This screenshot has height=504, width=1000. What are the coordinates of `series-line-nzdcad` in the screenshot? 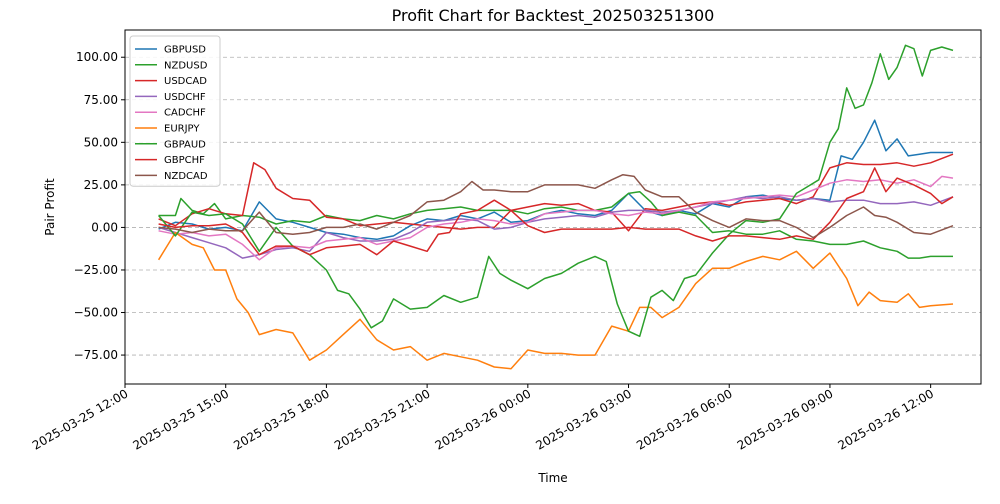 It's located at (556, 206).